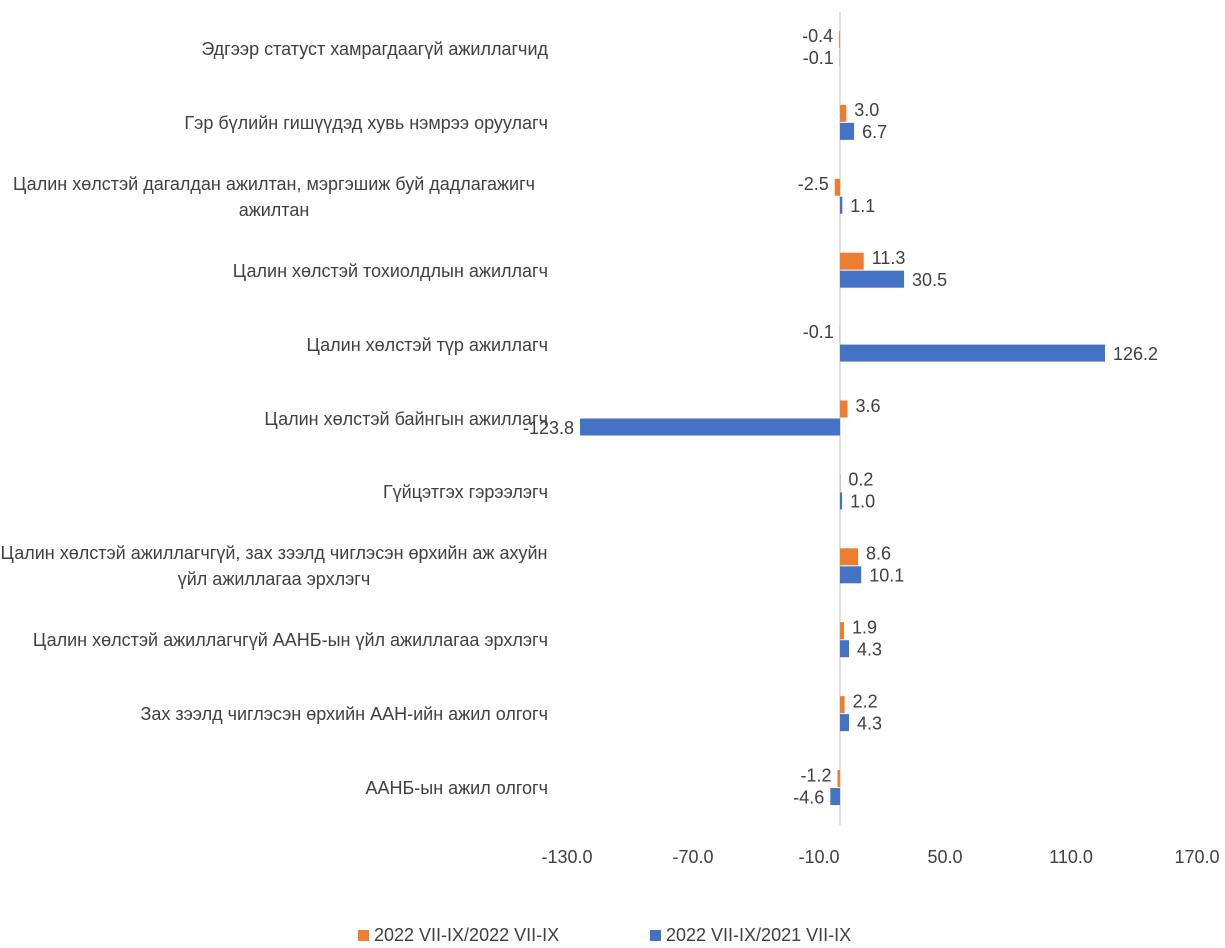 This screenshot has width=1225, height=948. Describe the element at coordinates (456, 788) in the screenshot. I see `category-text: ААНБ-ын ажил олгогч` at that location.